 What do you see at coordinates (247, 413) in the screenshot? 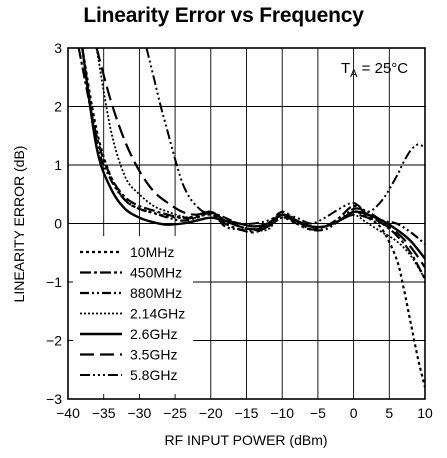
I see `x-tick-label: −15` at bounding box center [247, 413].